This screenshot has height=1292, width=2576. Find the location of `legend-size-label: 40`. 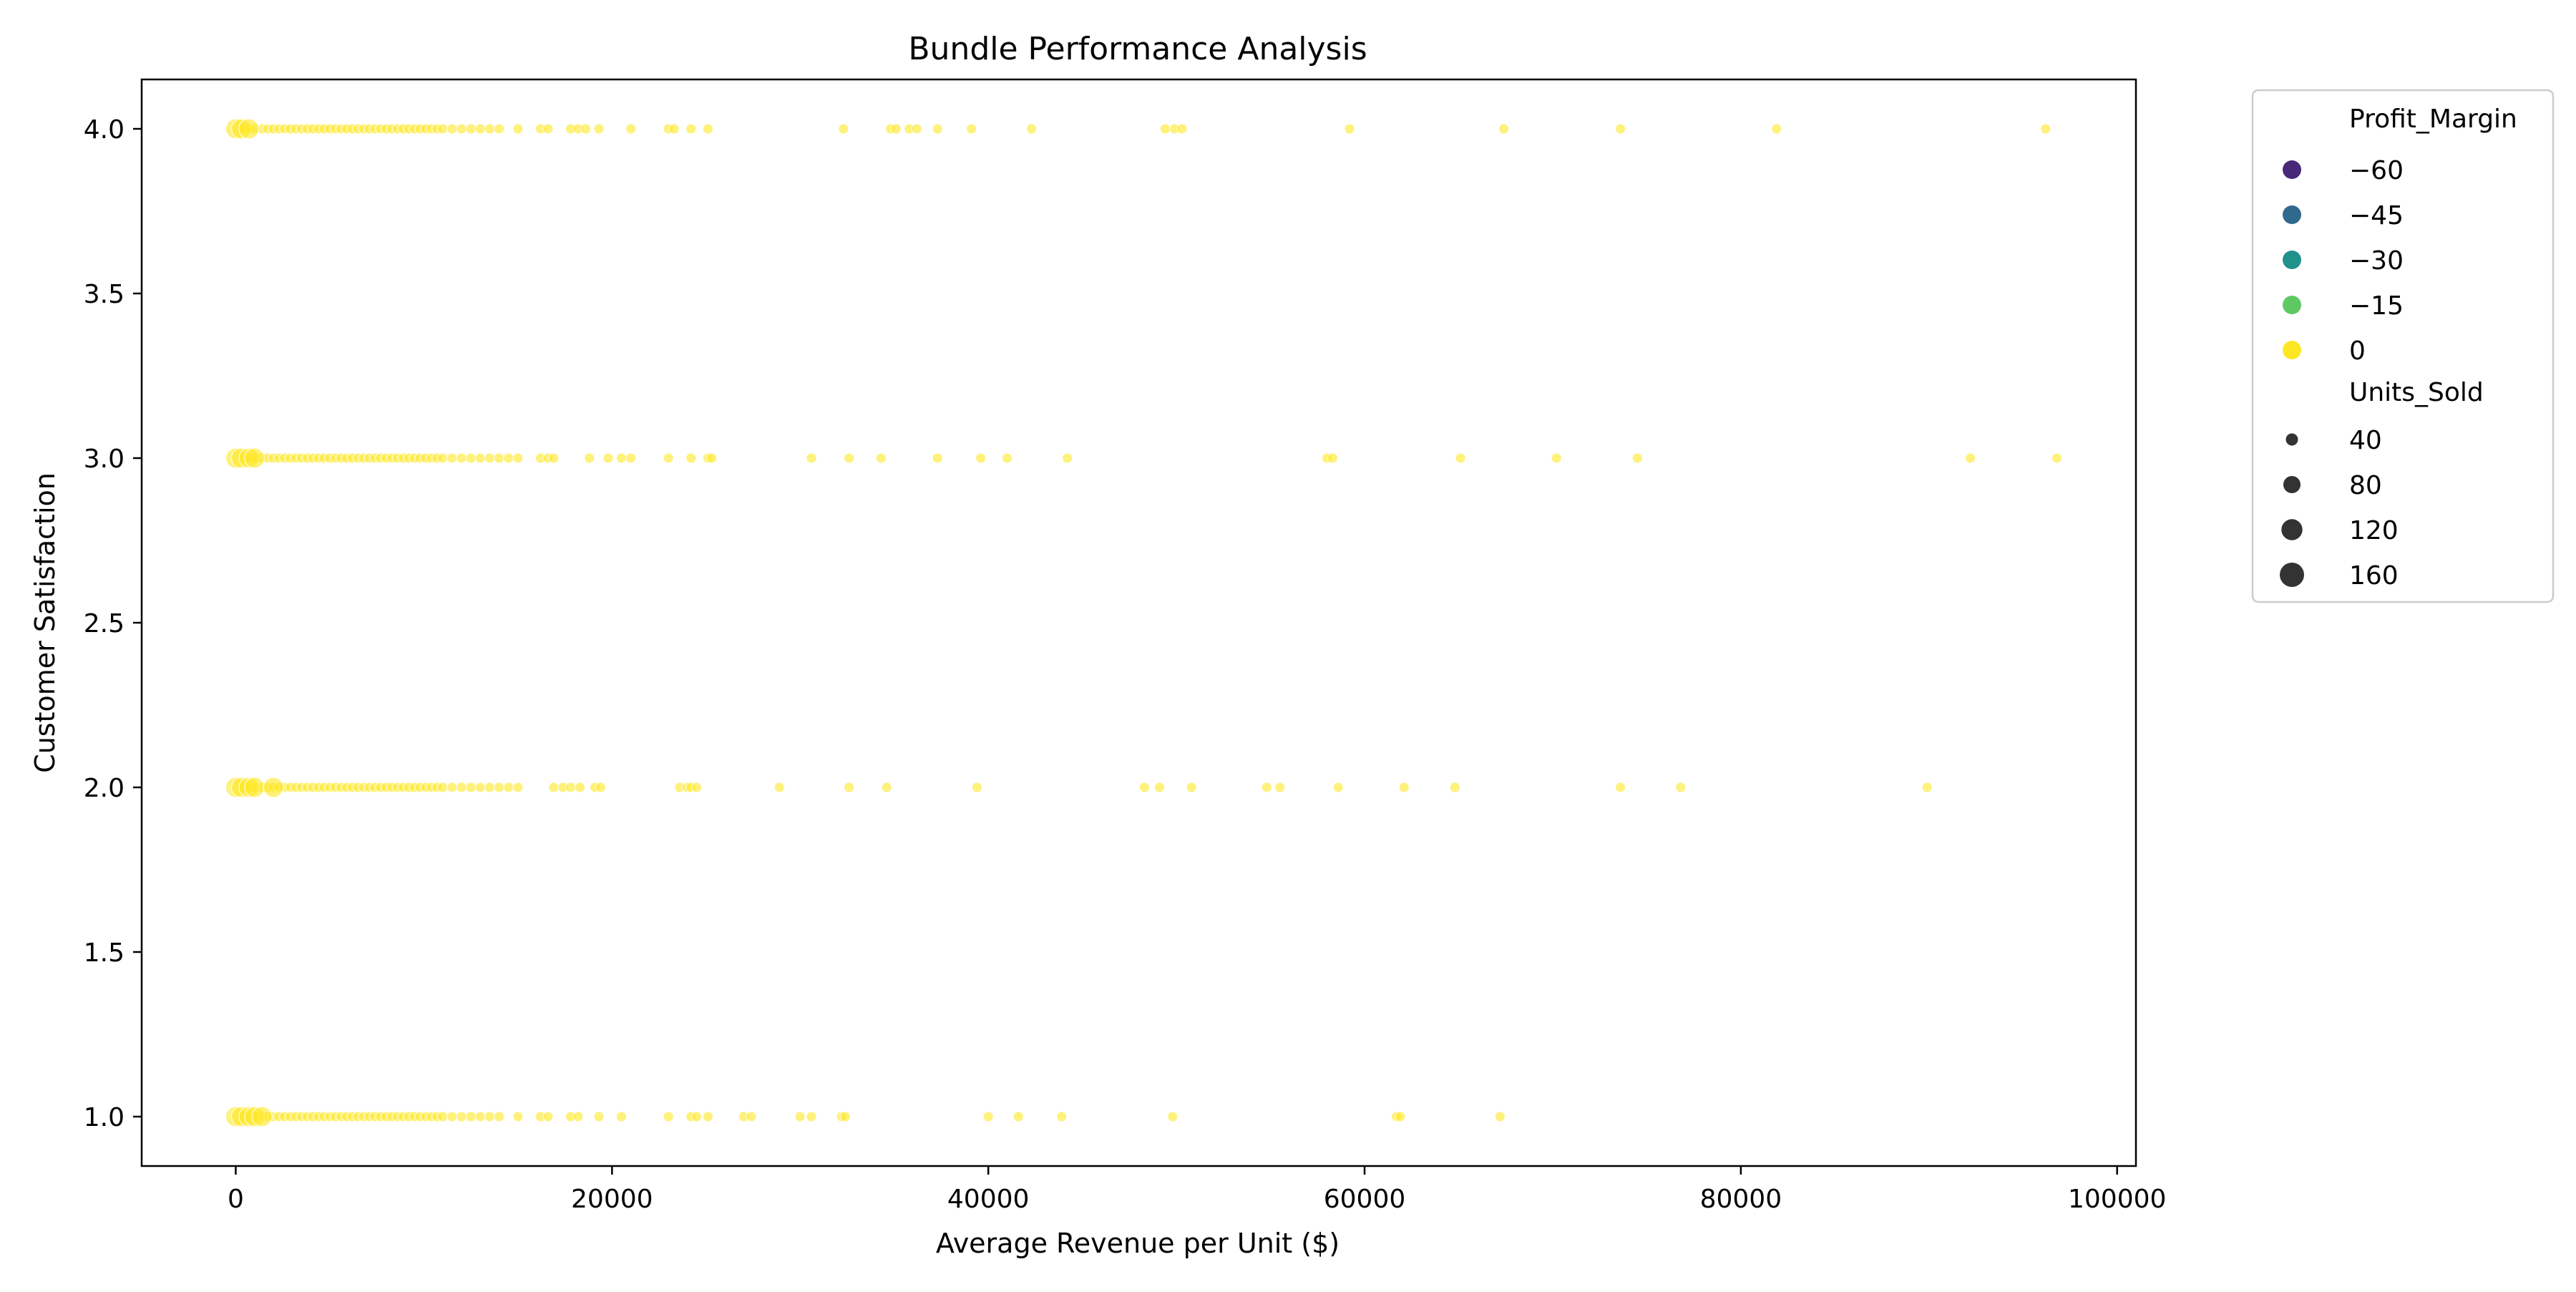

legend-size-label: 40 is located at coordinates (2365, 440).